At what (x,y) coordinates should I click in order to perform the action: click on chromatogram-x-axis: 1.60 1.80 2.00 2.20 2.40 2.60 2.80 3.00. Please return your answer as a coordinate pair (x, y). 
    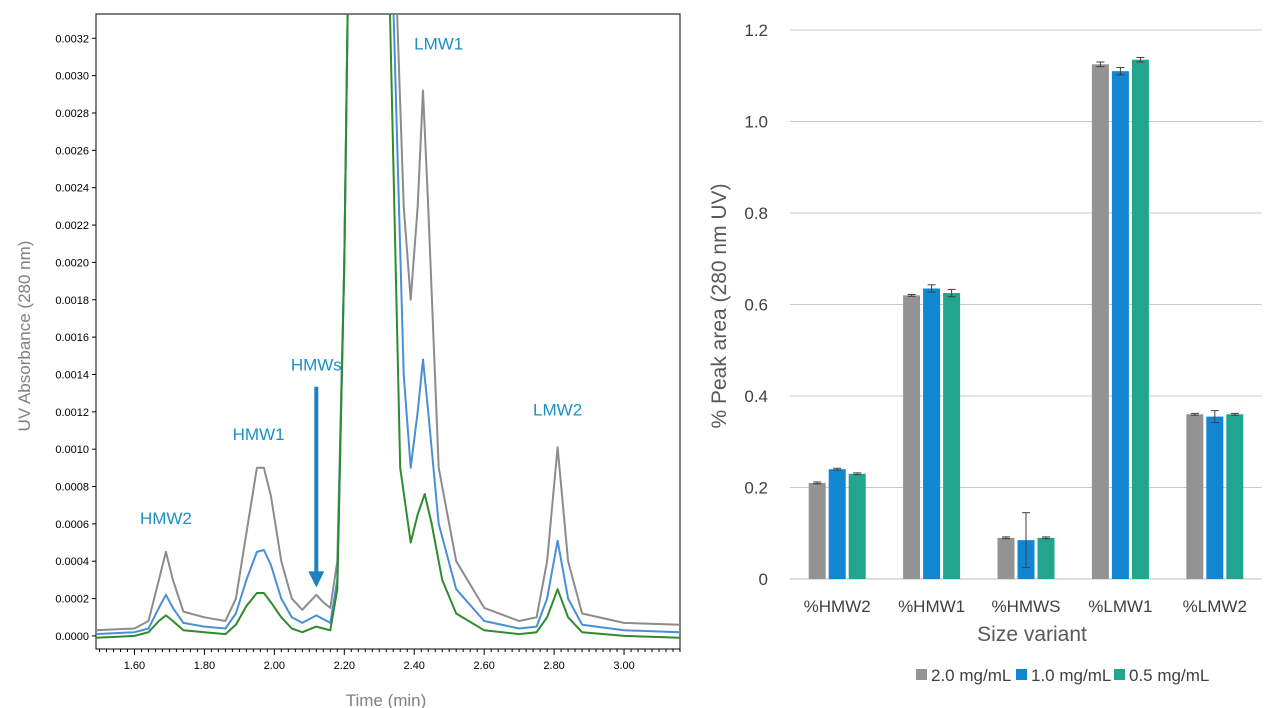
    Looking at the image, I should click on (389, 660).